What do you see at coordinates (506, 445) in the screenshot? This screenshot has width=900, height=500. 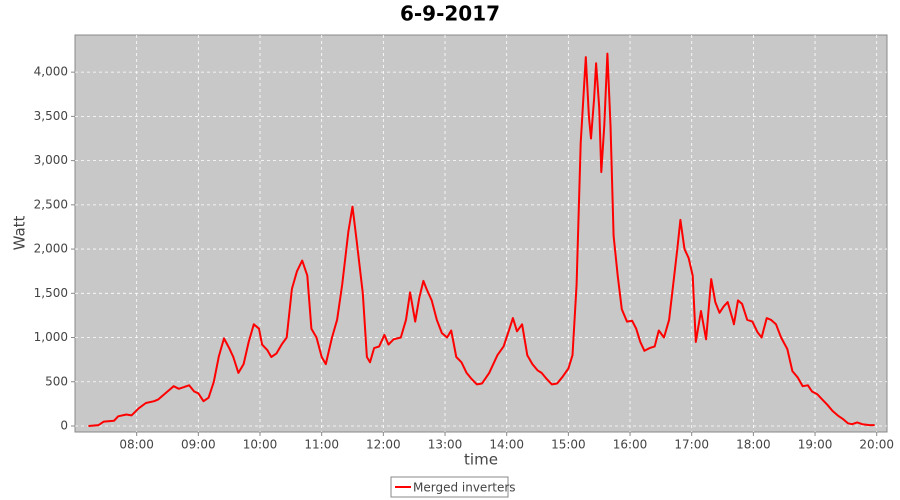 I see `x-tick-label: 14:00` at bounding box center [506, 445].